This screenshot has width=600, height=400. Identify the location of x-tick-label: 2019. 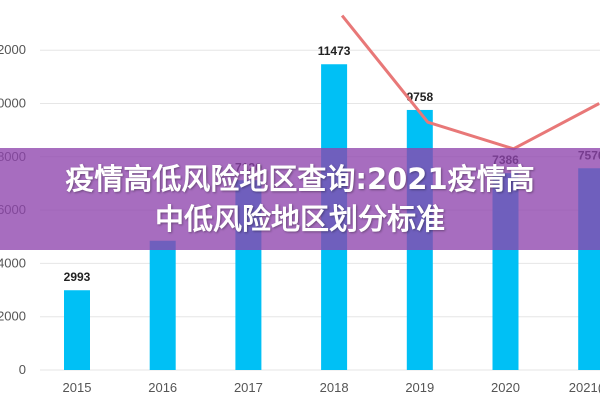
(419, 387).